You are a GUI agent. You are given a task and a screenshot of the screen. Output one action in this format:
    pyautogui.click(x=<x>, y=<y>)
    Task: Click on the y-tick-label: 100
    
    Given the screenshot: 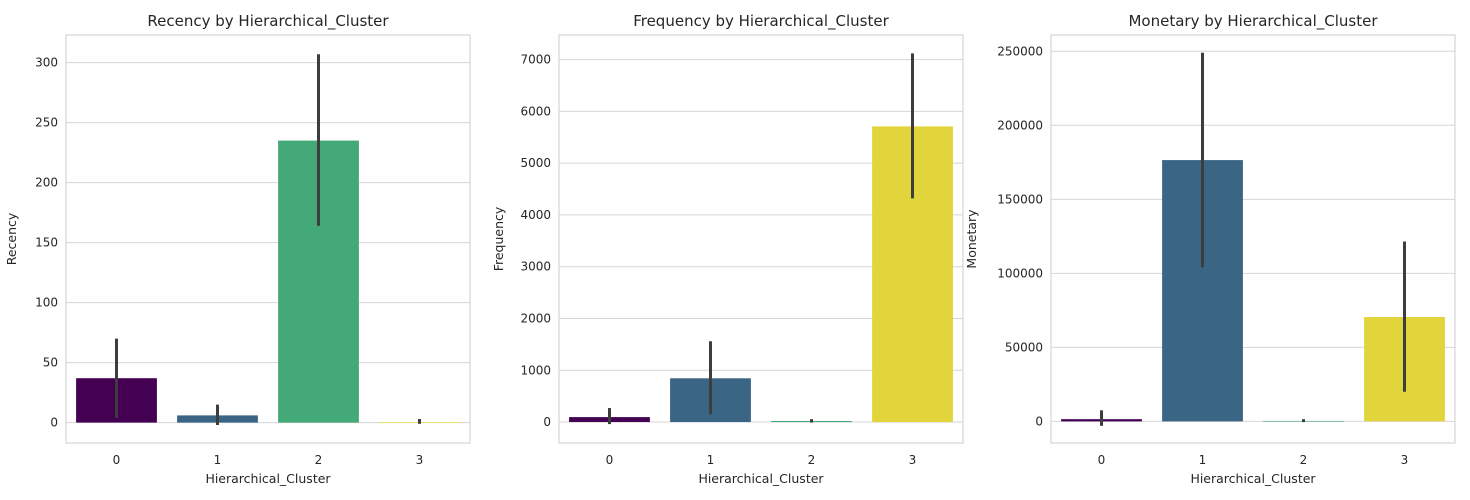 What is the action you would take?
    pyautogui.click(x=46, y=303)
    